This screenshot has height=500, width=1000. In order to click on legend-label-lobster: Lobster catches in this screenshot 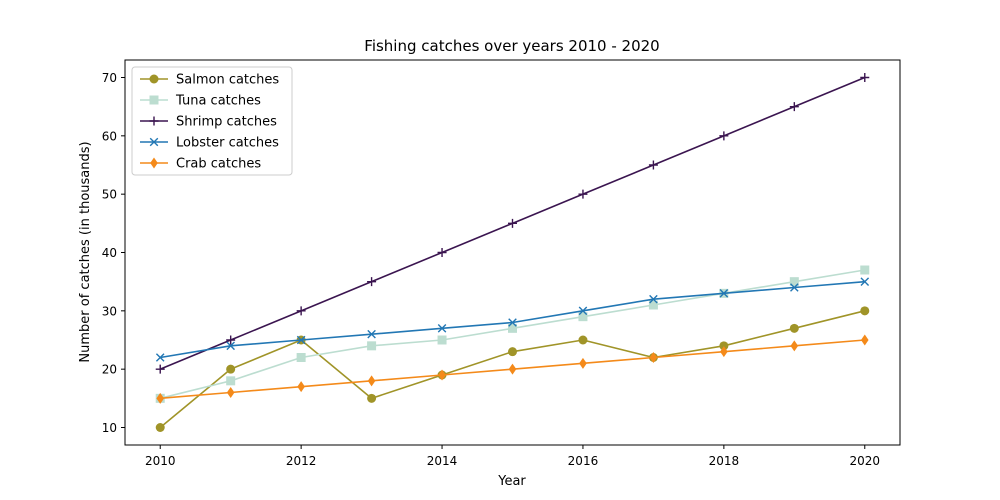, I will do `click(227, 143)`.